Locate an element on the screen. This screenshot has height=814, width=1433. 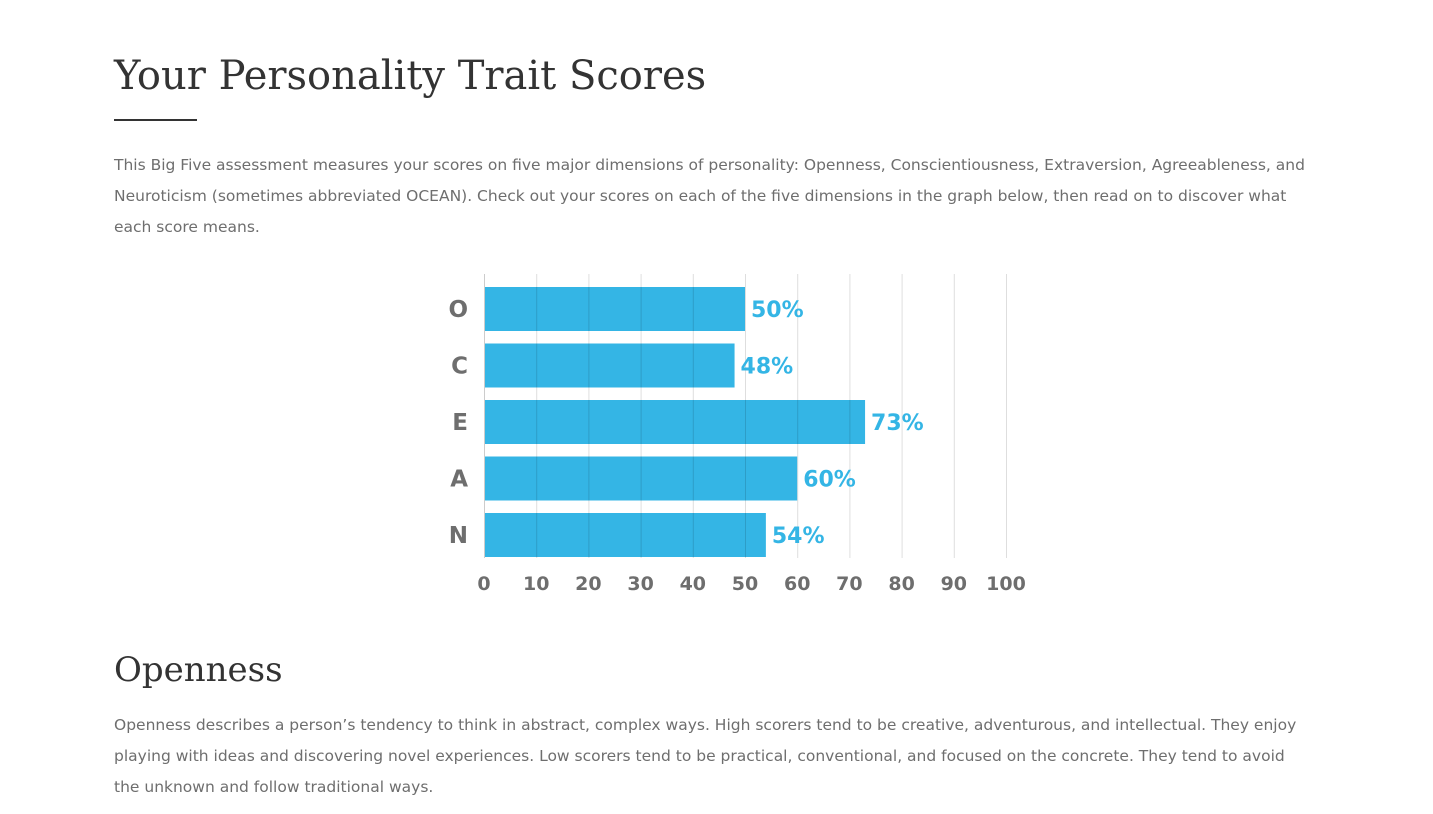
title-underline is located at coordinates (155, 120).